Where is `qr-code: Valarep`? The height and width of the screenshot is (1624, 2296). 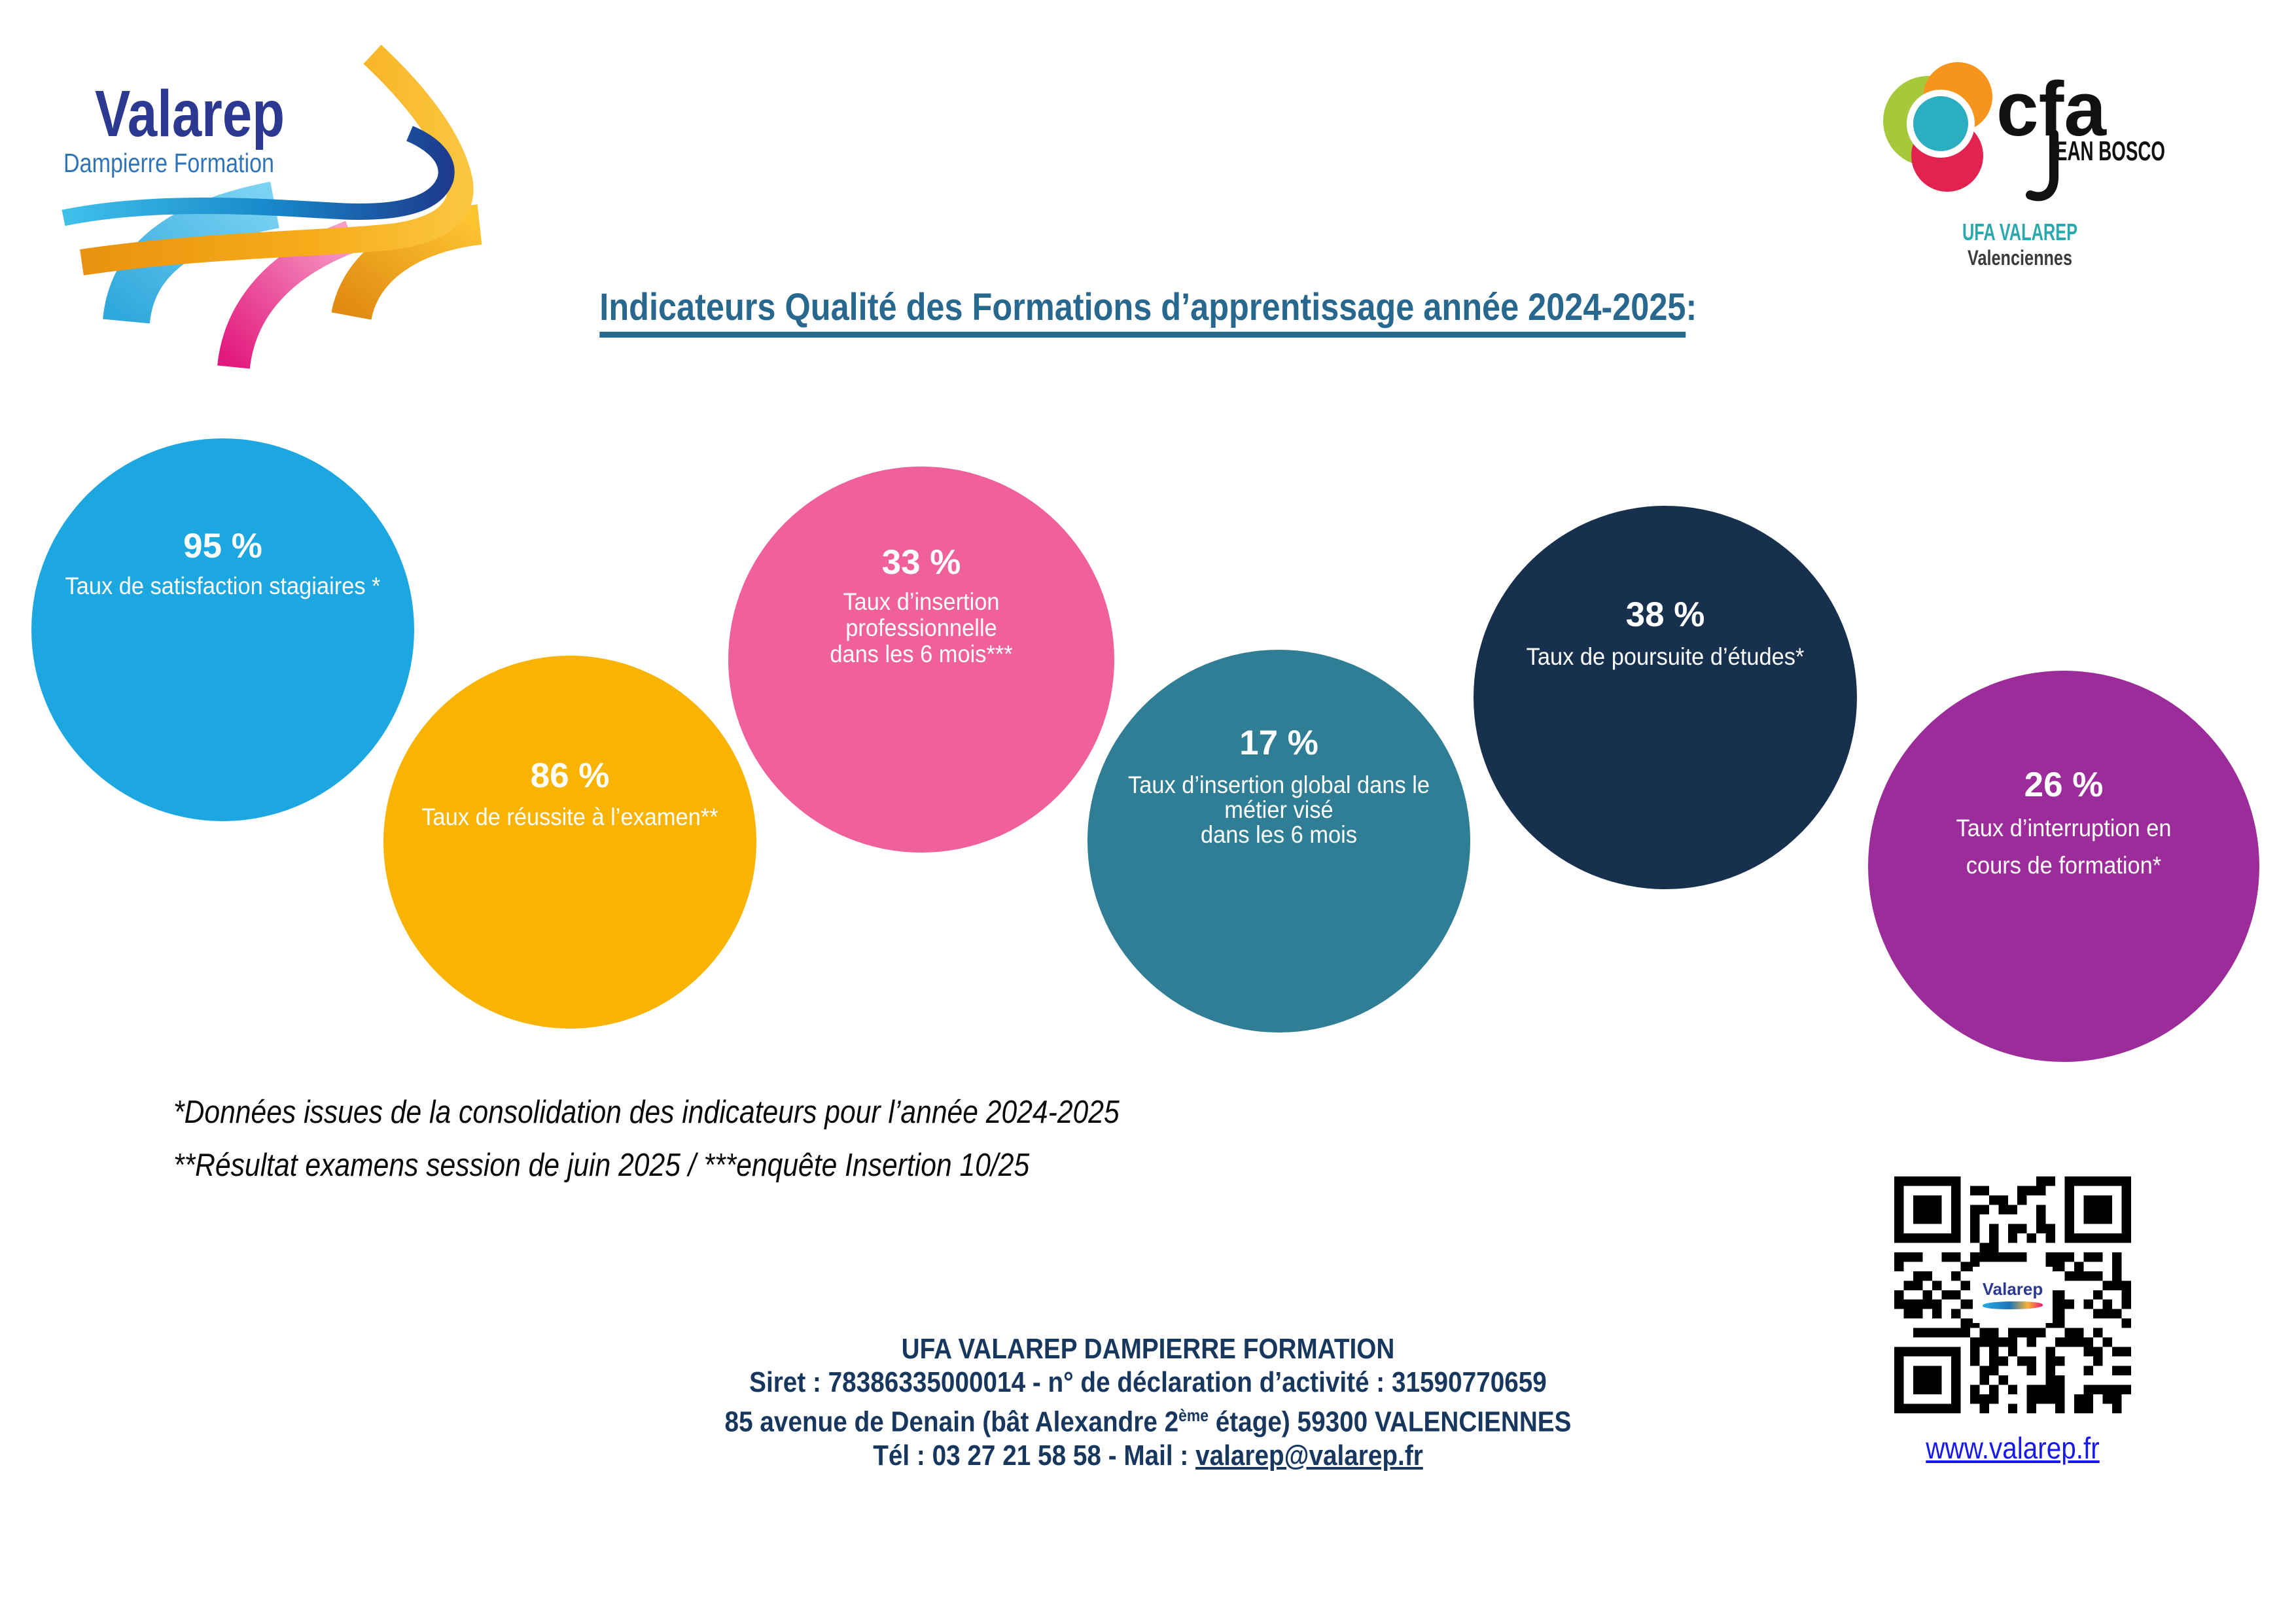
qr-code: Valarep is located at coordinates (2012, 1294).